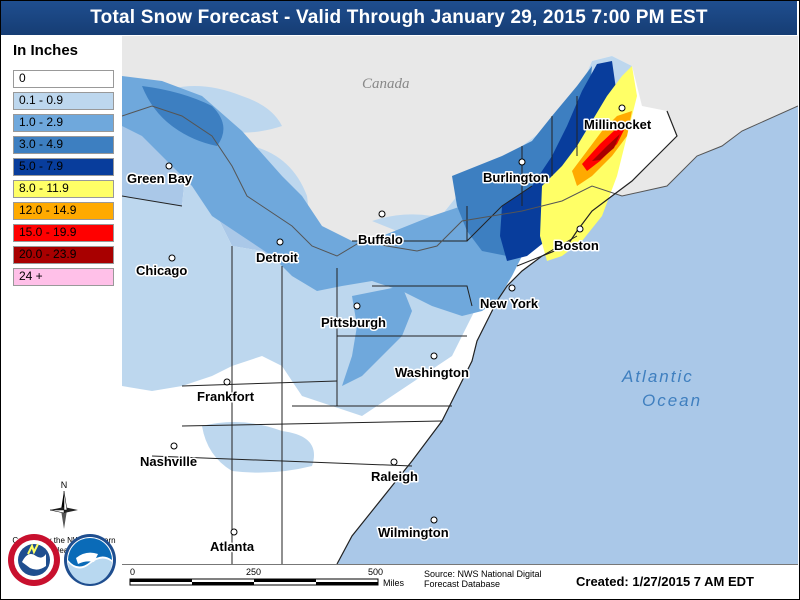 Image resolution: width=800 pixels, height=600 pixels. I want to click on legend-label: 1.0 - 2.9, so click(41, 122).